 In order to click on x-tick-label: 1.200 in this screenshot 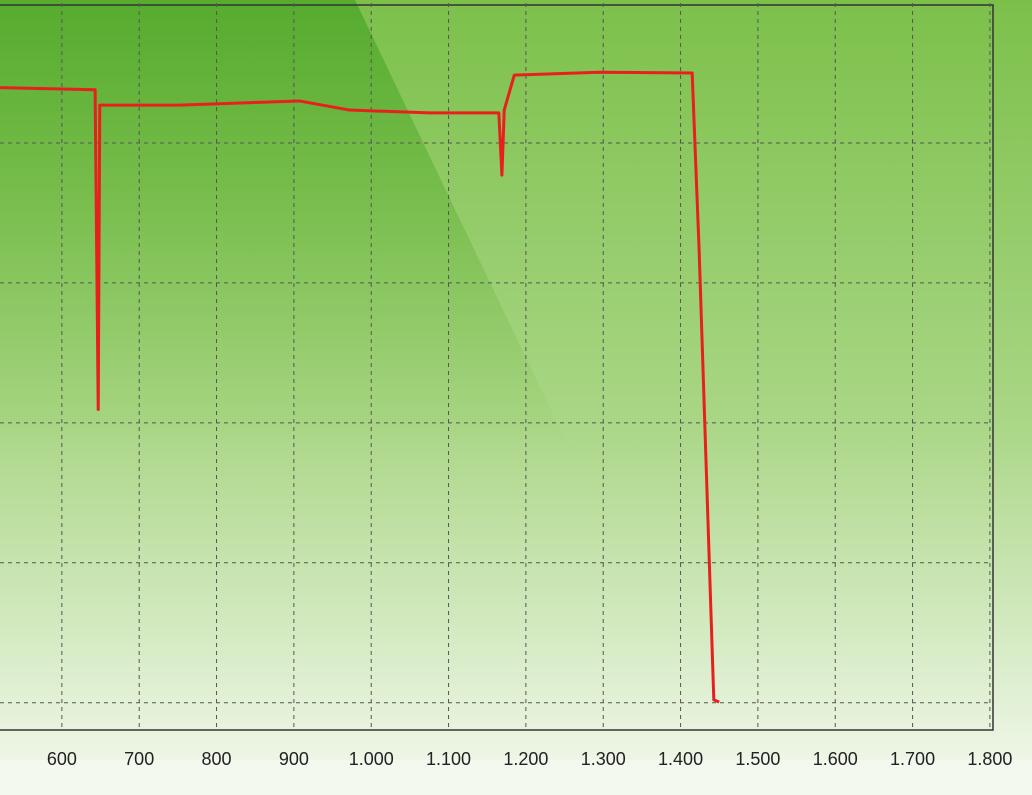, I will do `click(525, 759)`.